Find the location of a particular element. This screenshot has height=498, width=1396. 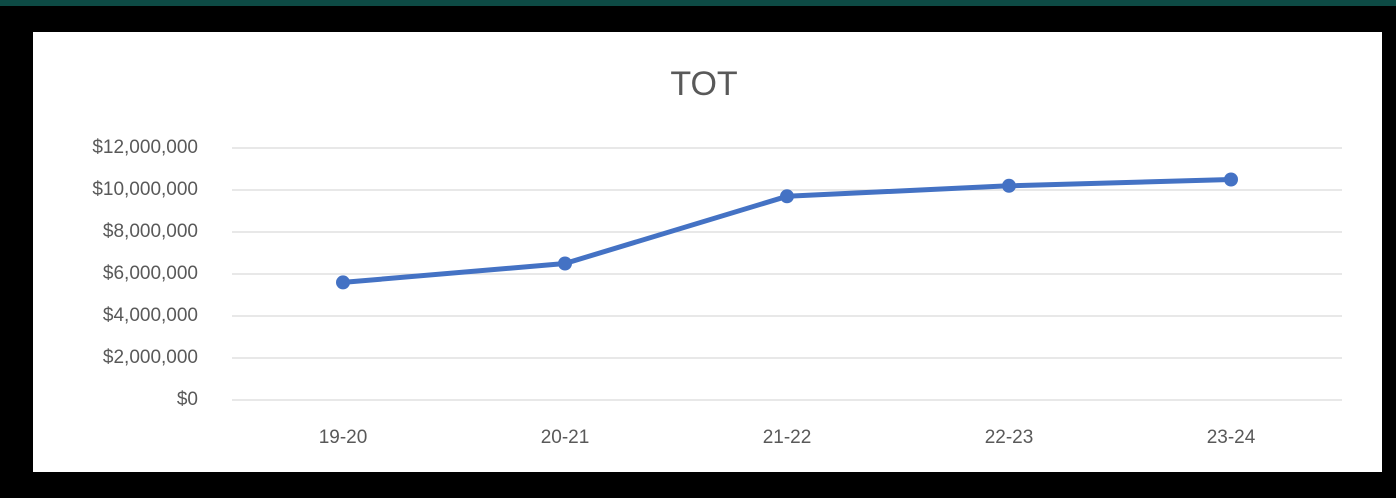

x-tick-label: 21-22 is located at coordinates (787, 437).